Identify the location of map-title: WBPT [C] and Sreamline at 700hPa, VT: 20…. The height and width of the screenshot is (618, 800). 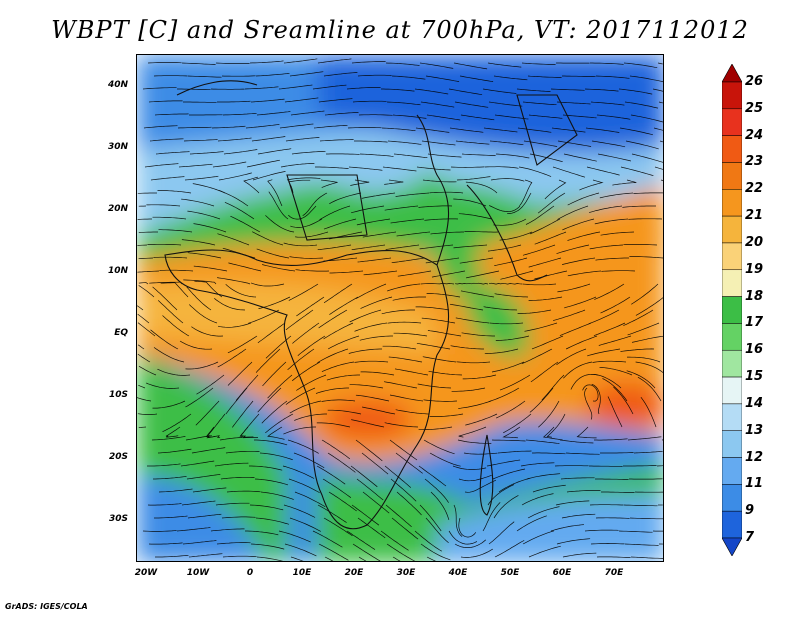
(400, 30).